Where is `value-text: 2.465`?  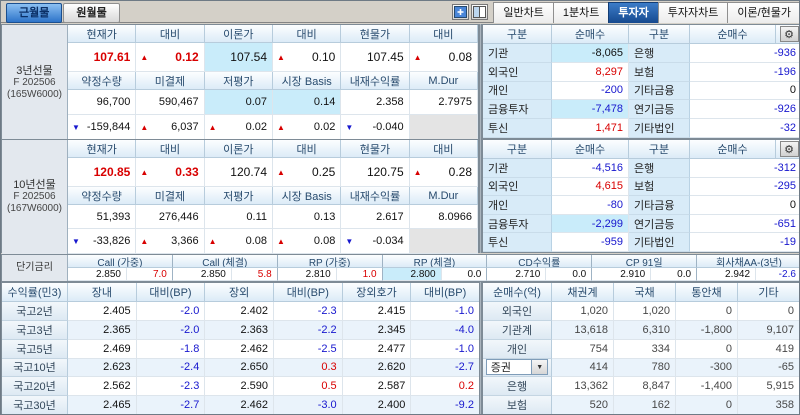 value-text: 2.465 is located at coordinates (117, 405).